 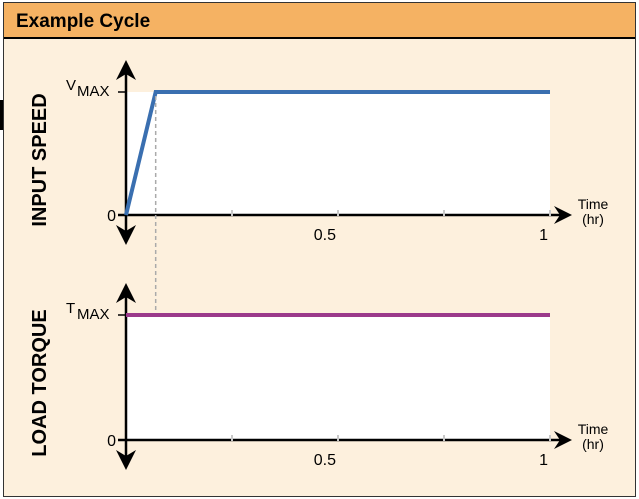 I want to click on torque-y-tick-label: 0, so click(x=111, y=441).